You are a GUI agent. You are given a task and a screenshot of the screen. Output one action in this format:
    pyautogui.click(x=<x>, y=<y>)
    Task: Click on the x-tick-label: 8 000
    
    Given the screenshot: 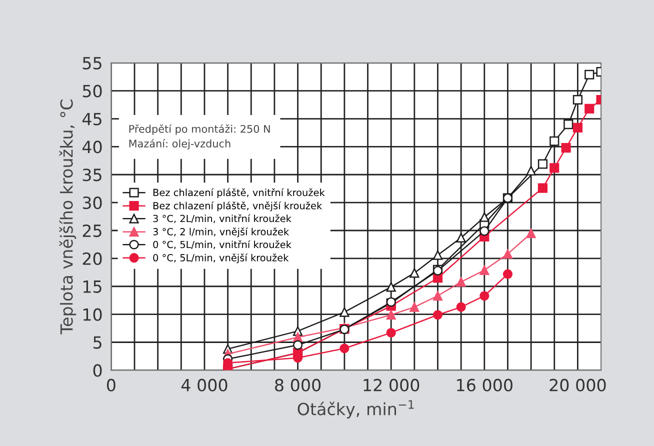 What is the action you would take?
    pyautogui.click(x=298, y=385)
    